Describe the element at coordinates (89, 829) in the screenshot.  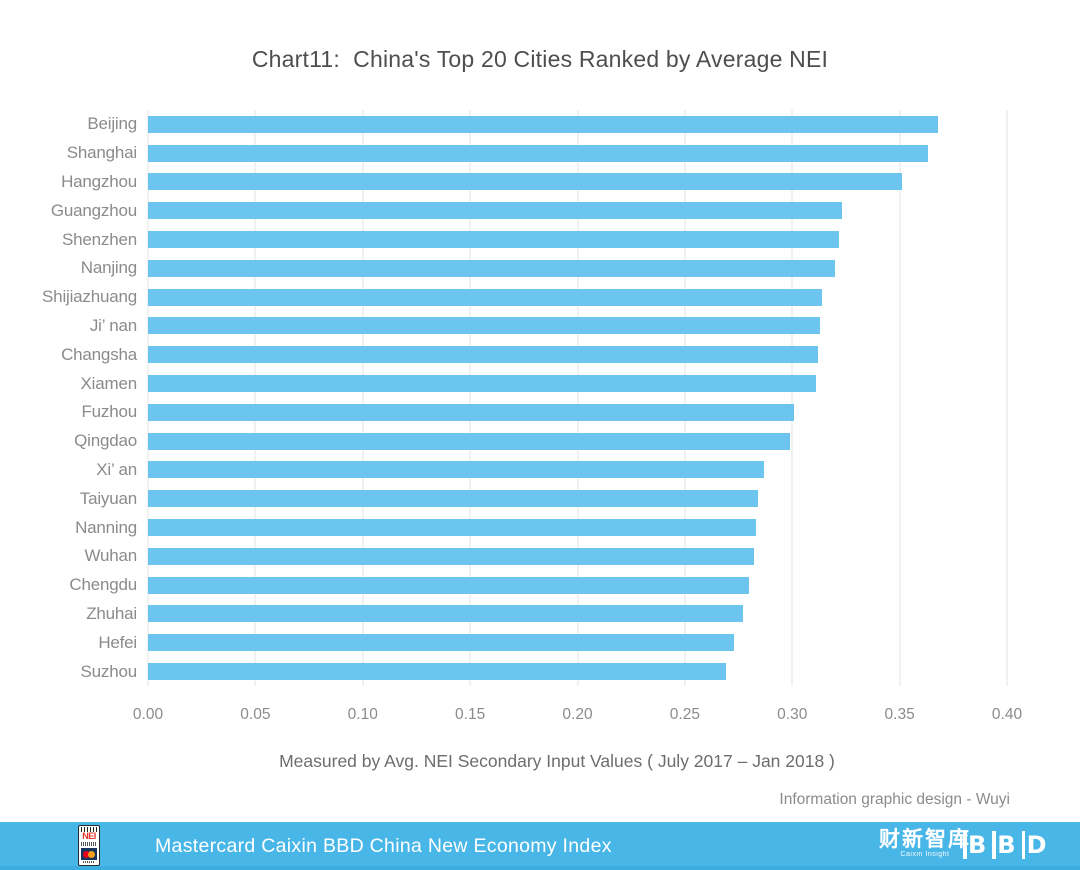
I see `nei-logo-barcode` at that location.